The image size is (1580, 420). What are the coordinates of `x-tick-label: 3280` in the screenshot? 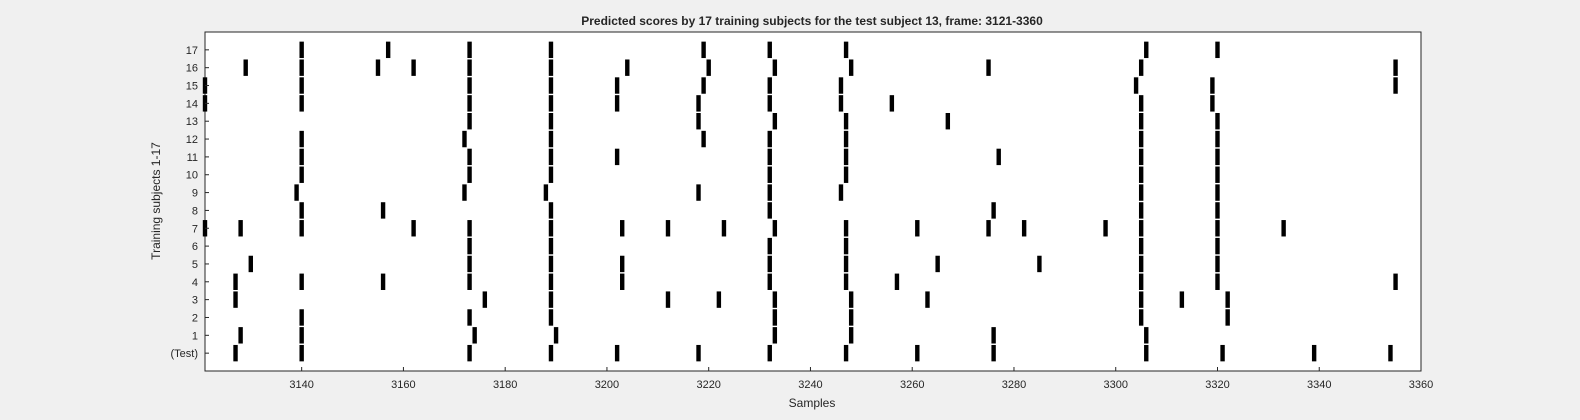 It's located at (1014, 385).